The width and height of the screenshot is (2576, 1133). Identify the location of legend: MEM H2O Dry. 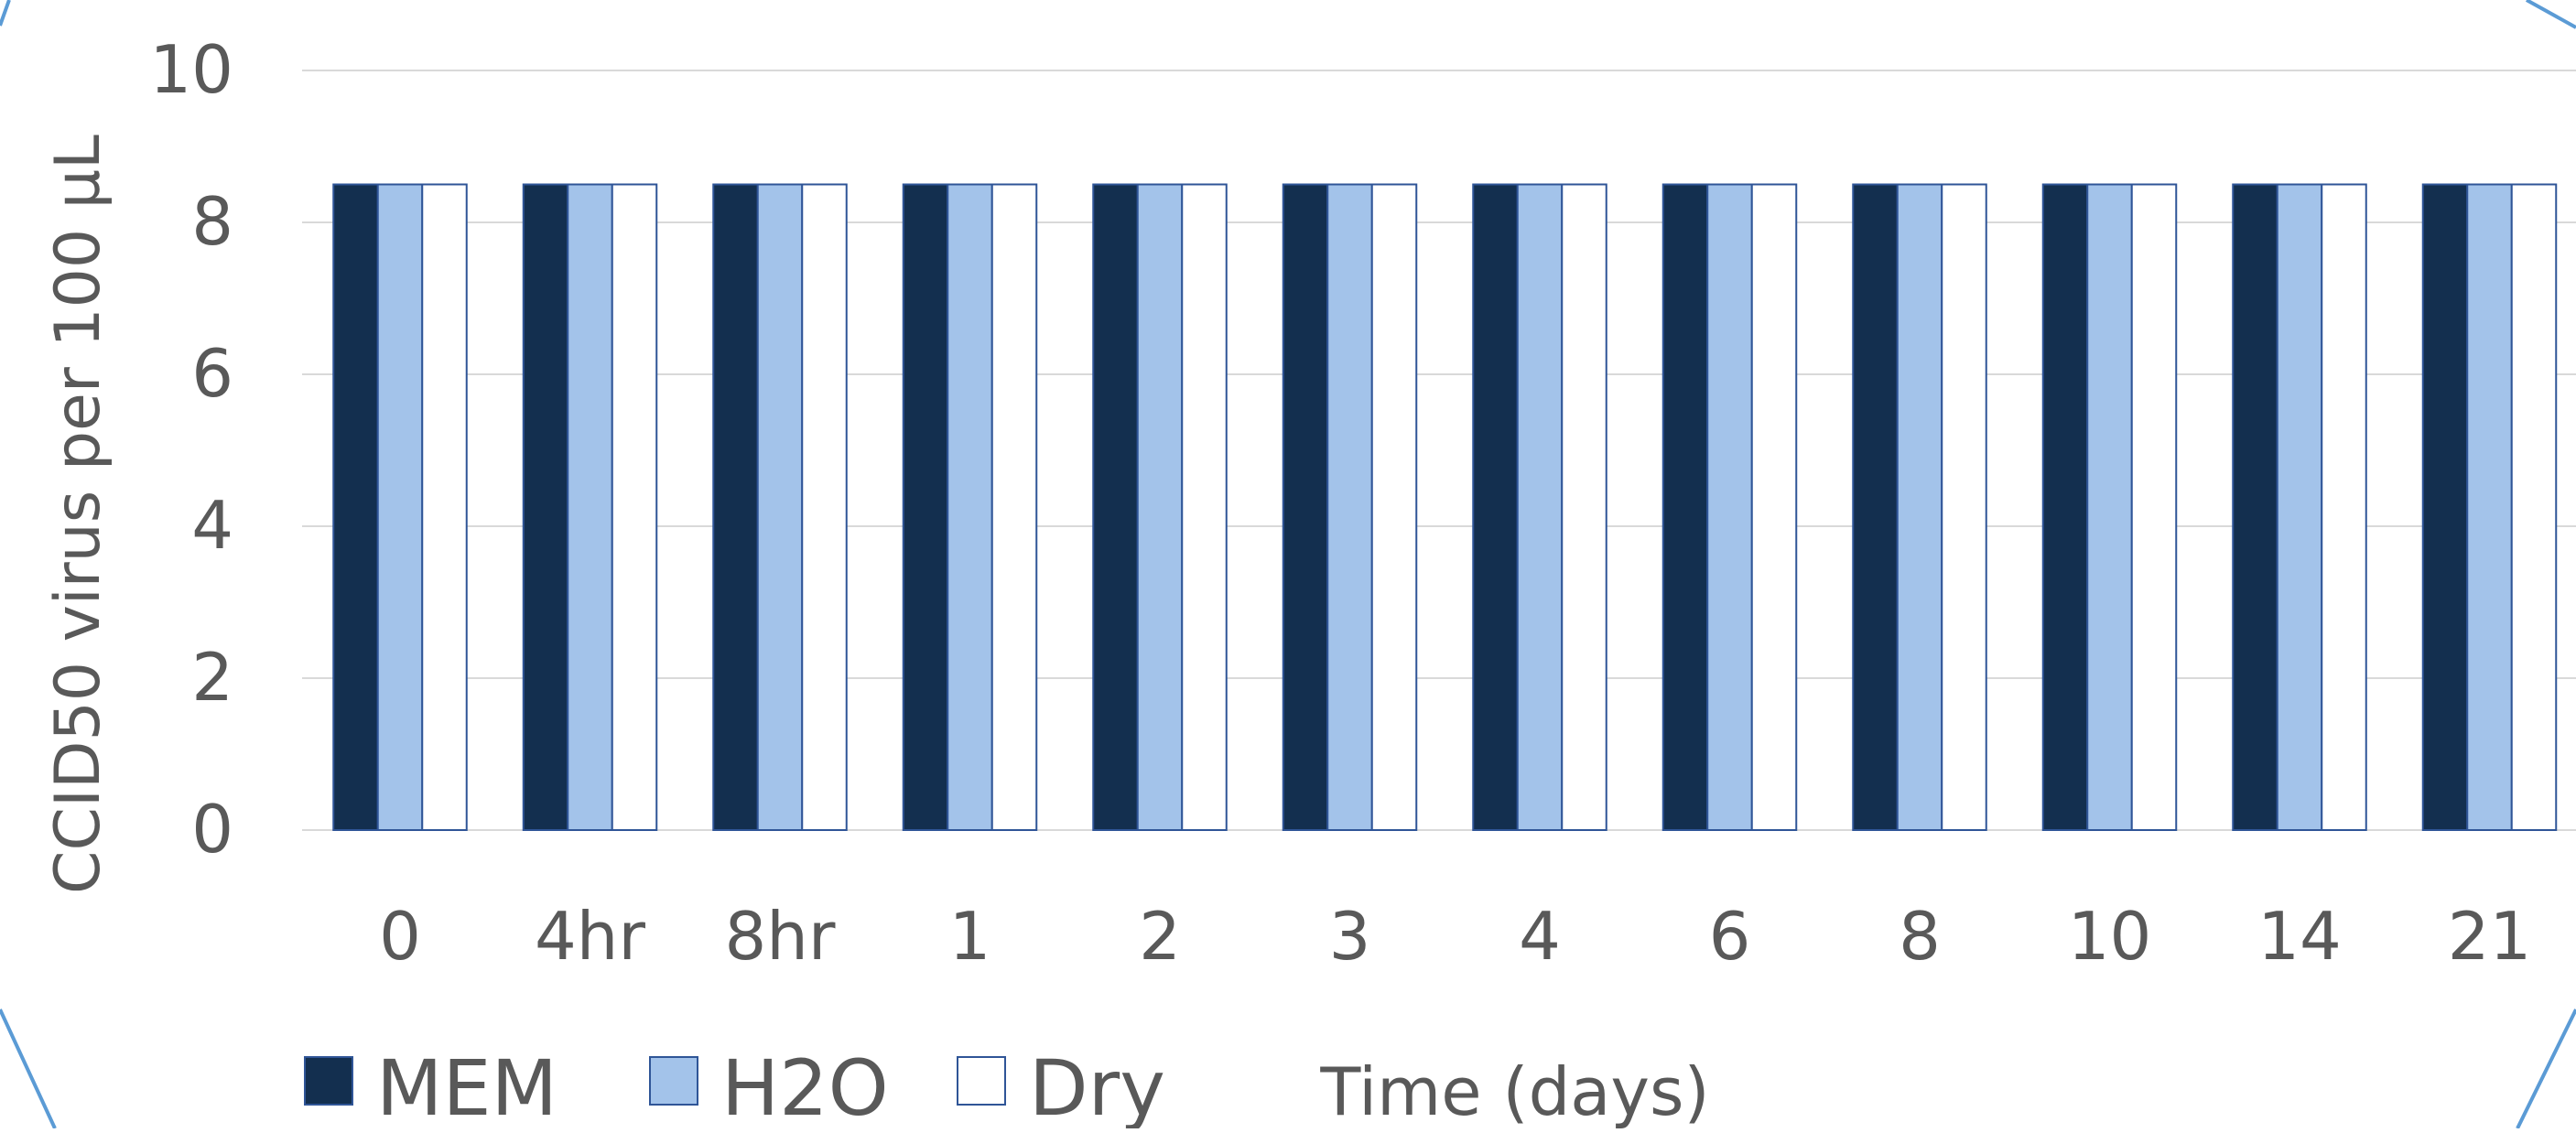
(735, 1088).